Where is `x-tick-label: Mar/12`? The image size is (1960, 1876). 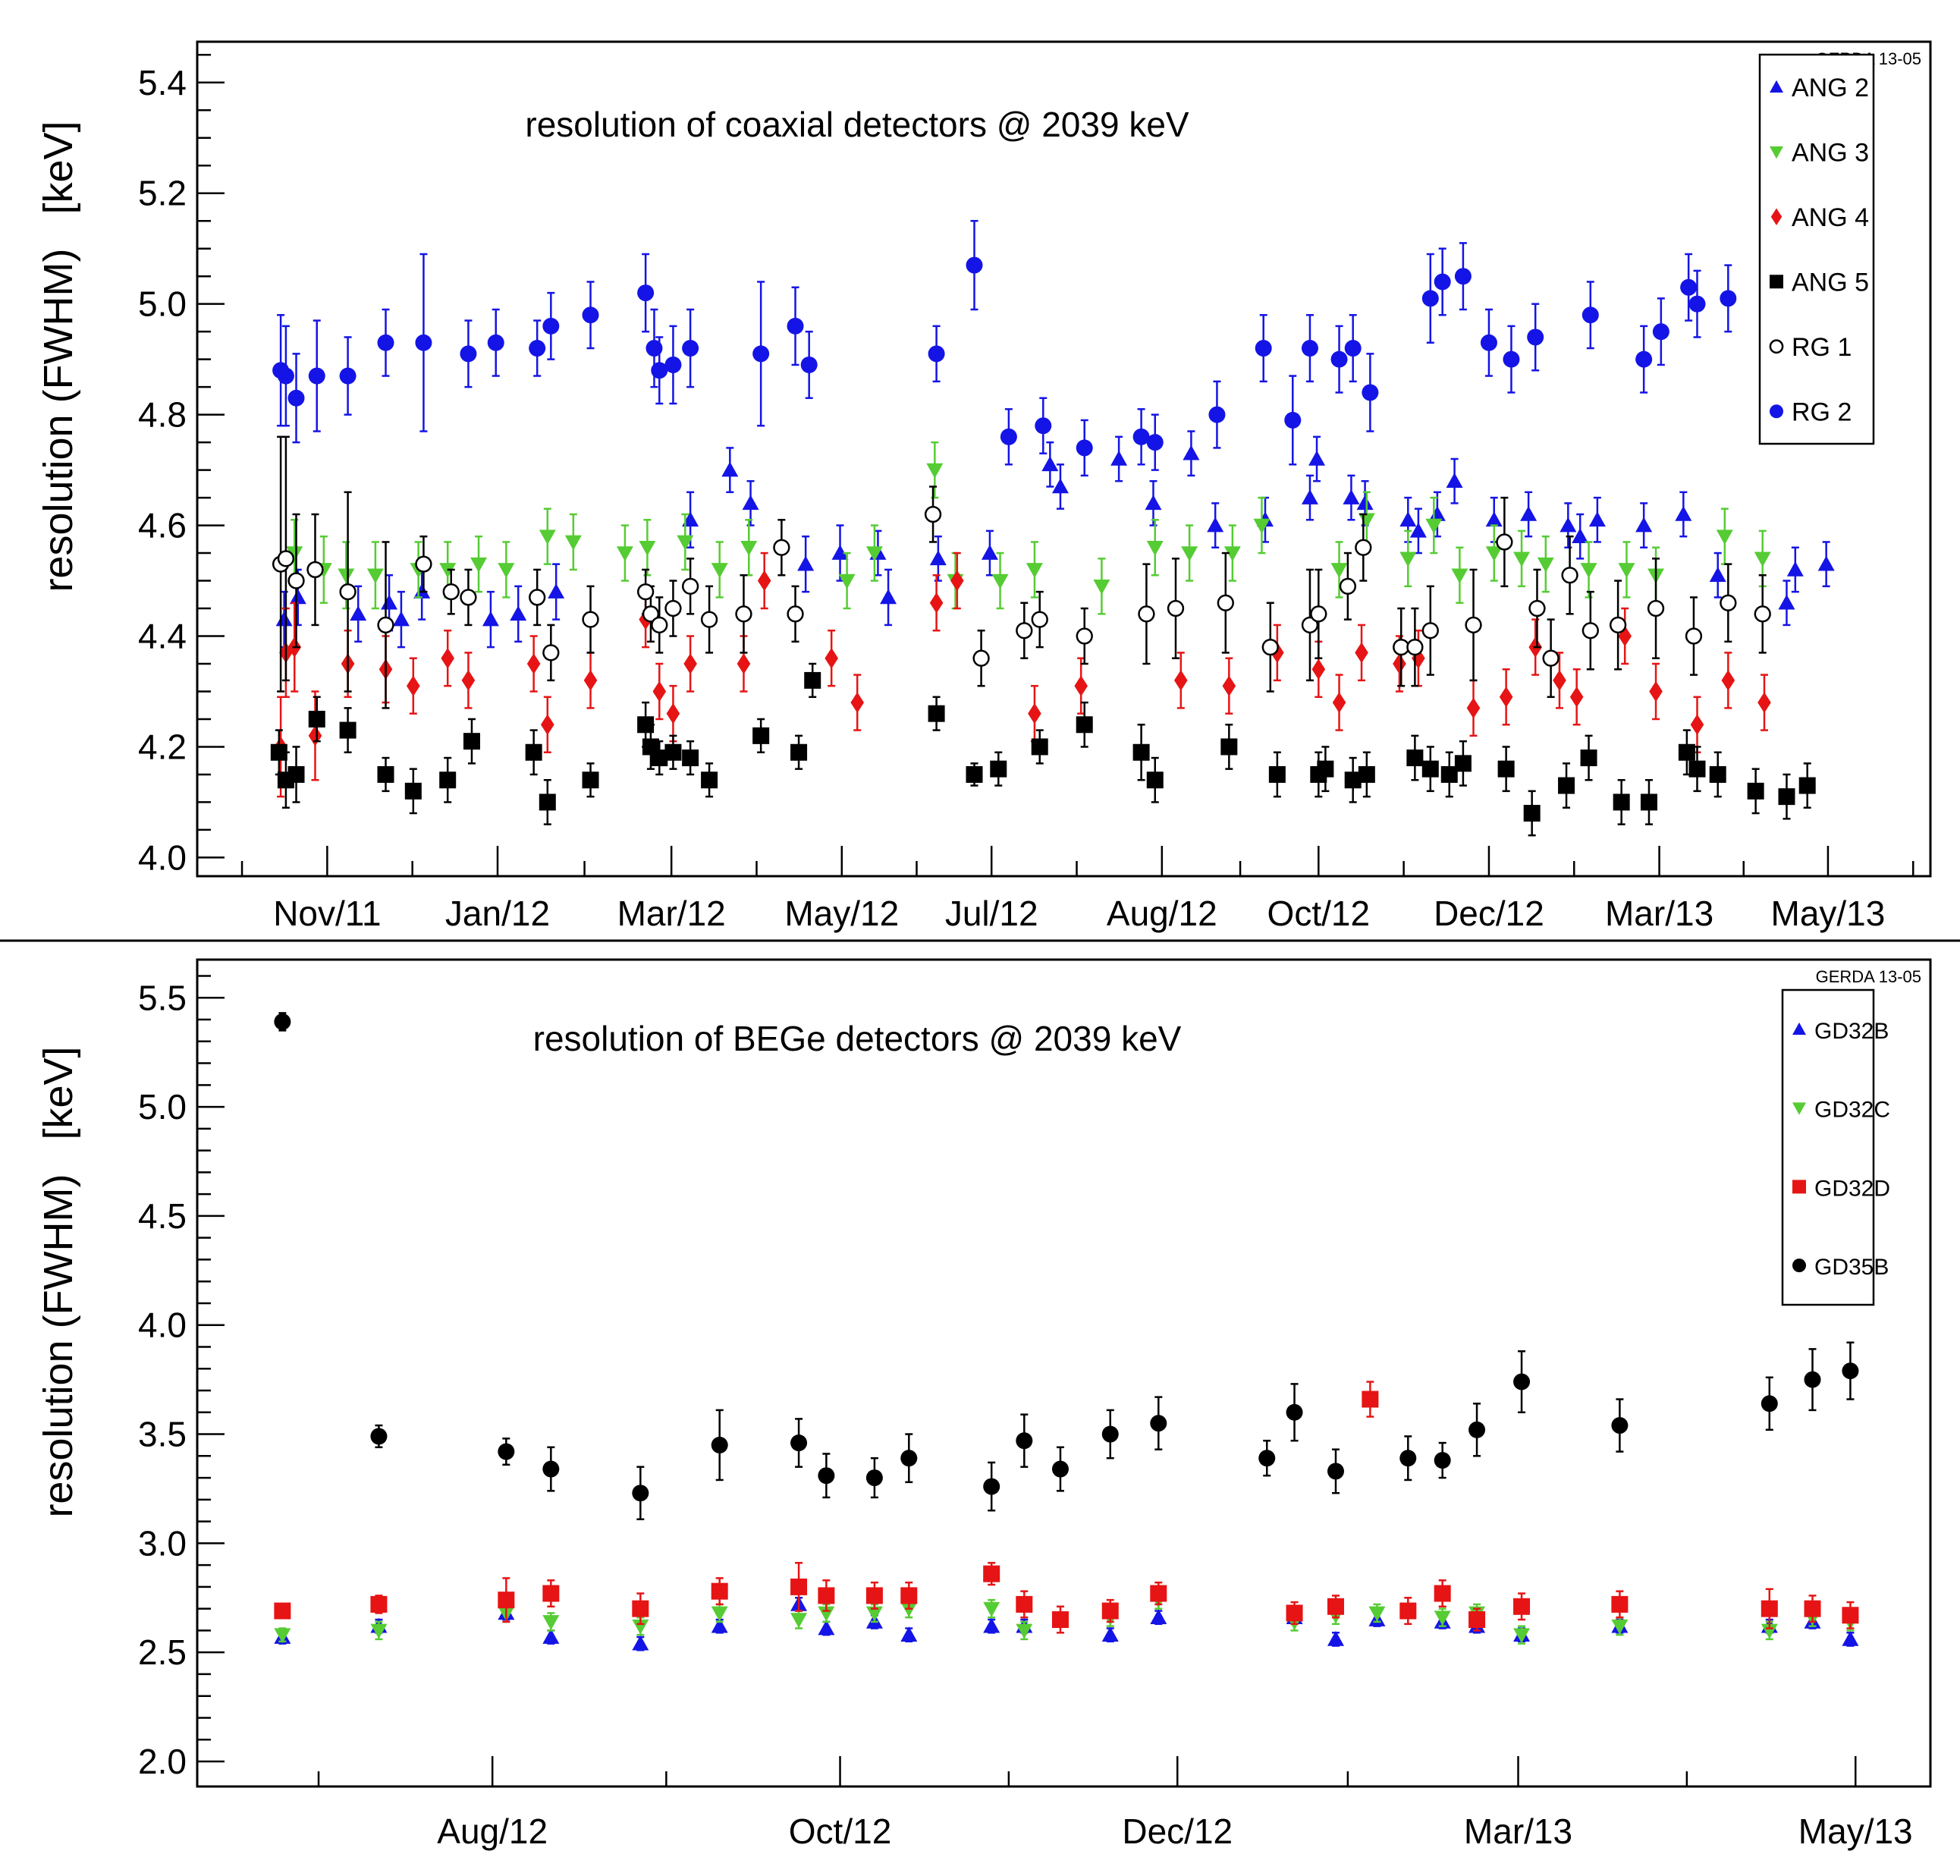
x-tick-label: Mar/12 is located at coordinates (671, 913).